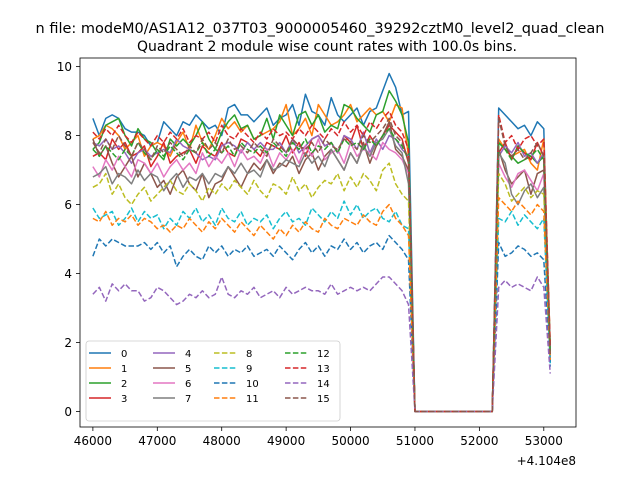 Image resolution: width=640 pixels, height=480 pixels. Describe the element at coordinates (544, 441) in the screenshot. I see `x-tick-label: 53000` at that location.